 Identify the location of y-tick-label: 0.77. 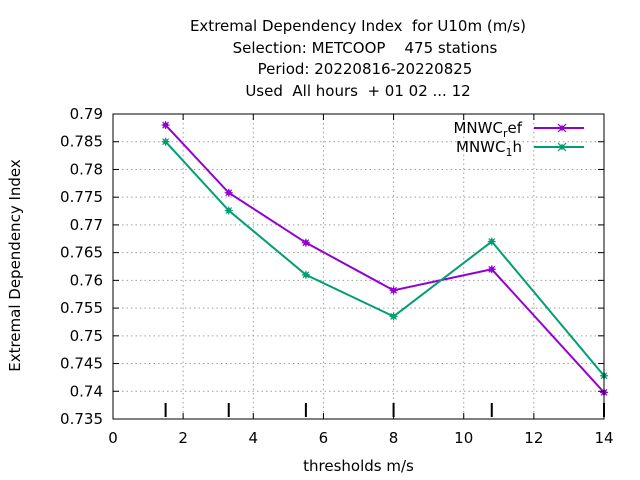
(86, 225).